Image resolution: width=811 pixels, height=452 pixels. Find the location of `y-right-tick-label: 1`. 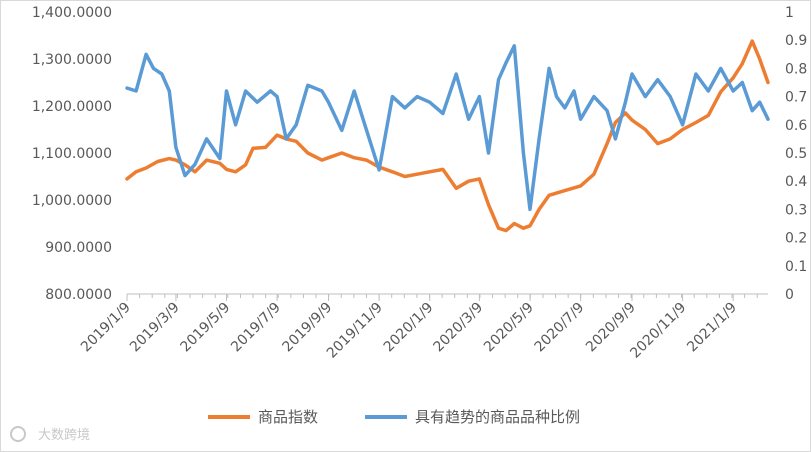

y-right-tick-label: 1 is located at coordinates (789, 13).